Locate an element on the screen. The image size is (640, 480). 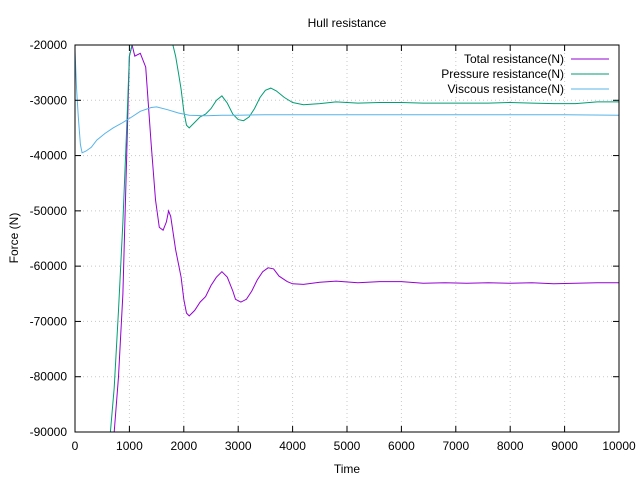
legend-label-3: Viscous resistance(N) is located at coordinates (506, 89).